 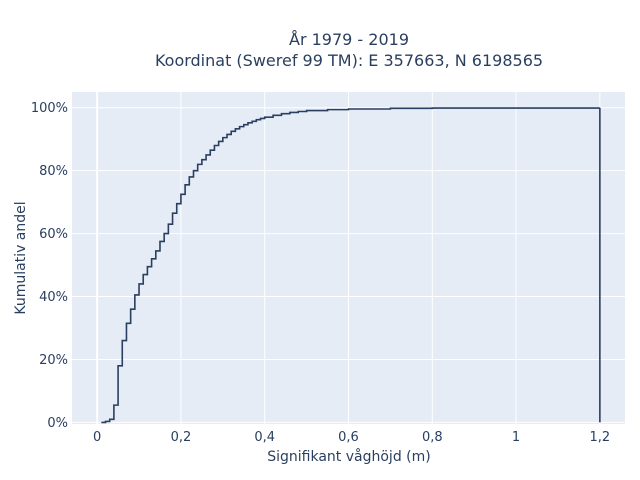 What do you see at coordinates (53, 297) in the screenshot?
I see `y-tick-label: 40%` at bounding box center [53, 297].